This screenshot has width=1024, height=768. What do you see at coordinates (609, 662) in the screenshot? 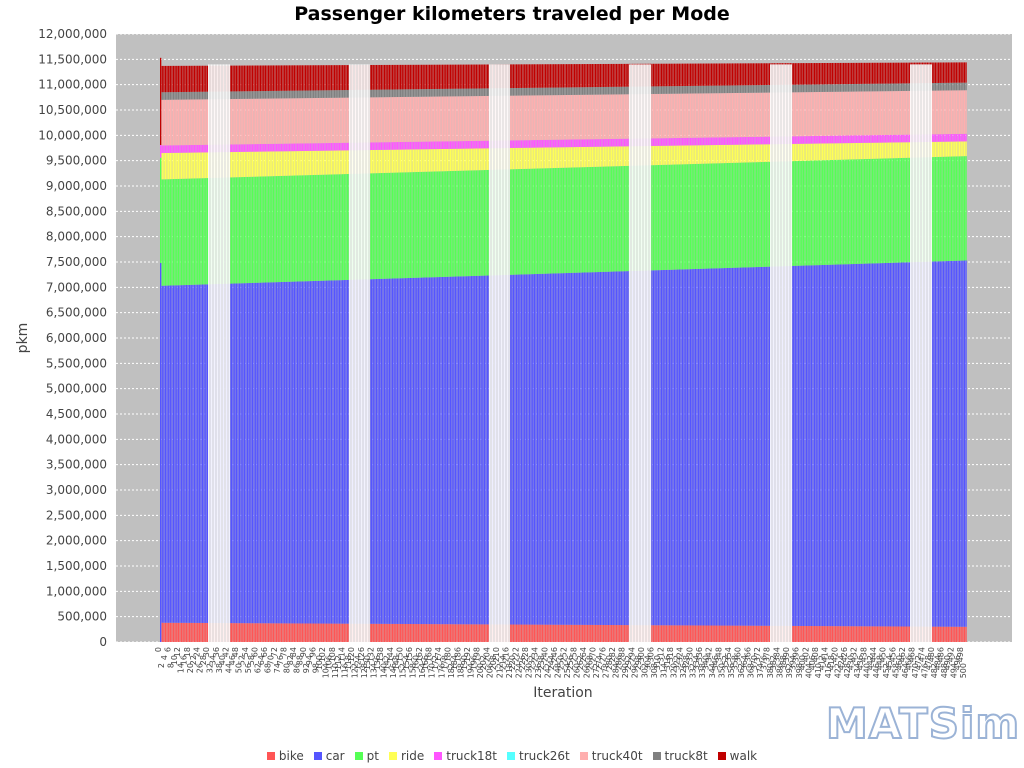
I see `x-tick-label-280: 280` at bounding box center [609, 662].